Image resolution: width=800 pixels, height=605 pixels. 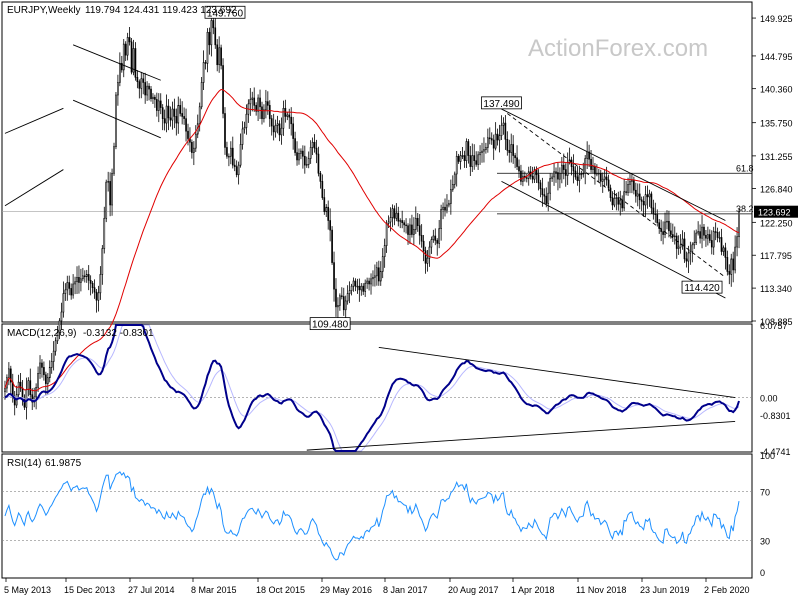 What do you see at coordinates (775, 416) in the screenshot?
I see `macd-current-value: -0.8301` at bounding box center [775, 416].